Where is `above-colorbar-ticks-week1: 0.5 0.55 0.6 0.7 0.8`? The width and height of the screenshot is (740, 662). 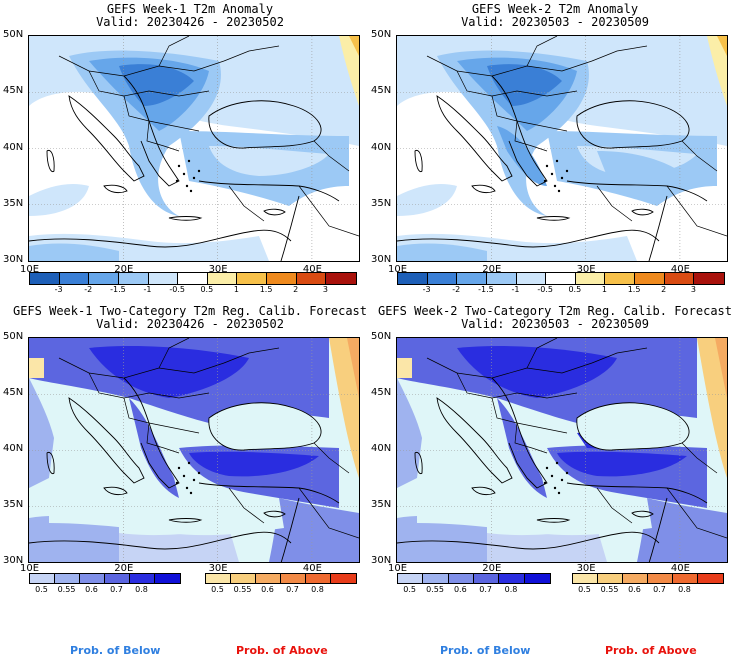
above-colorbar-ticks-week1: 0.5 0.55 0.6 0.7 0.8 is located at coordinates (280, 590).